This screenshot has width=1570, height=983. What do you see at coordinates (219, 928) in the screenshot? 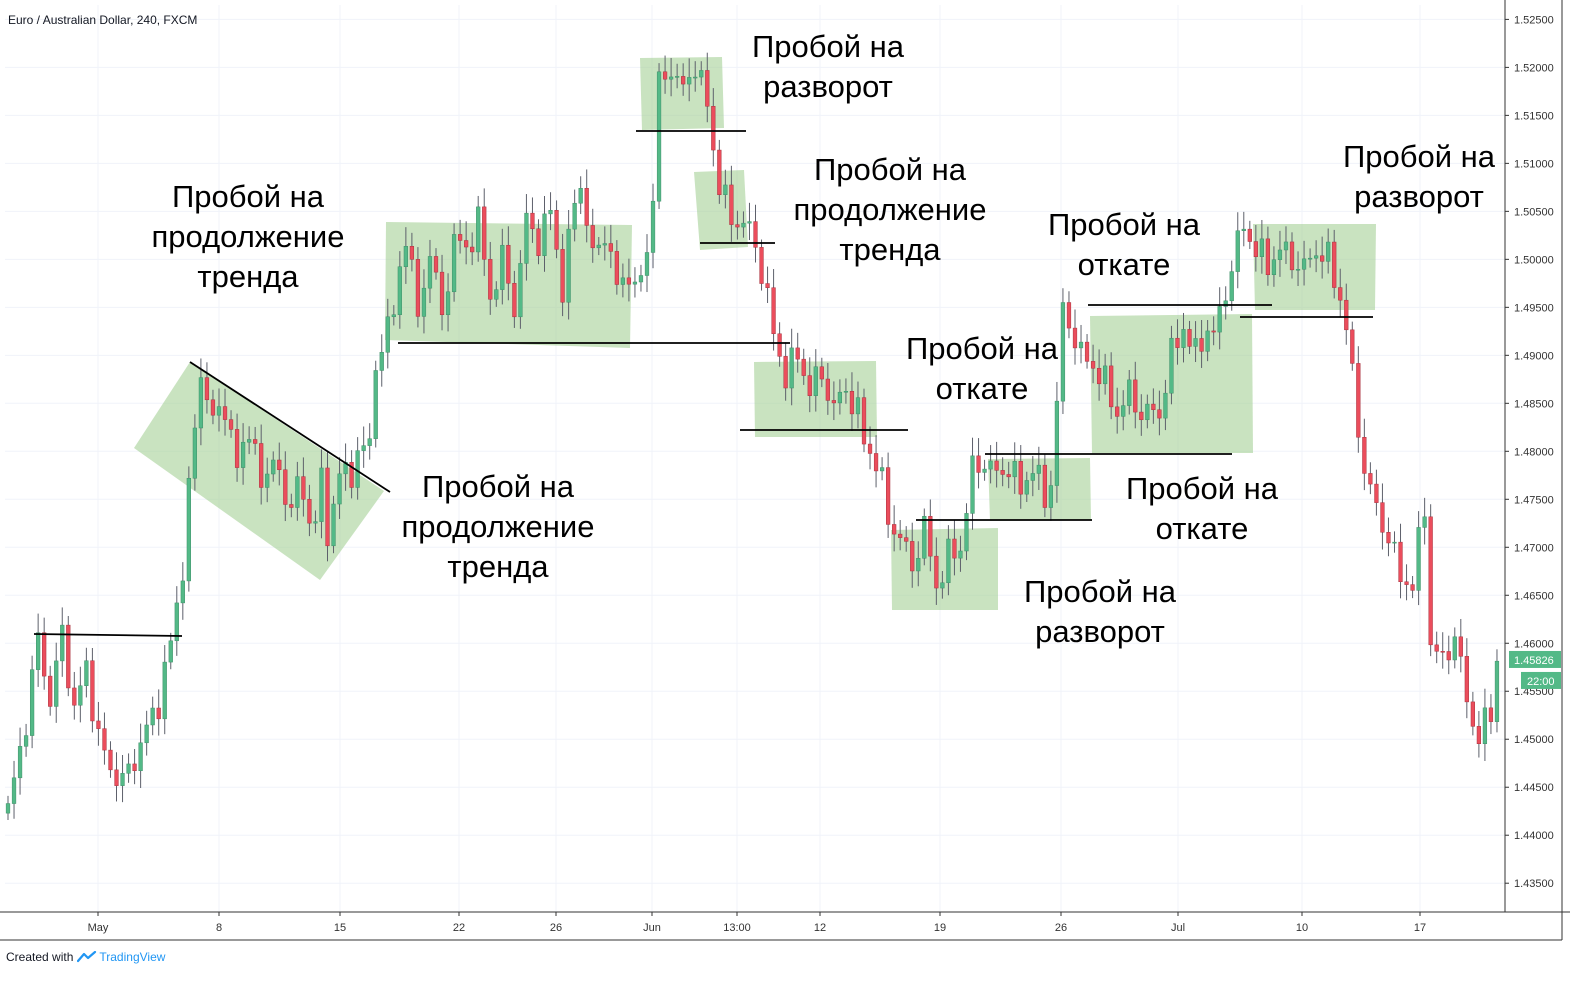
I see `x-tick-label: 8` at bounding box center [219, 928].